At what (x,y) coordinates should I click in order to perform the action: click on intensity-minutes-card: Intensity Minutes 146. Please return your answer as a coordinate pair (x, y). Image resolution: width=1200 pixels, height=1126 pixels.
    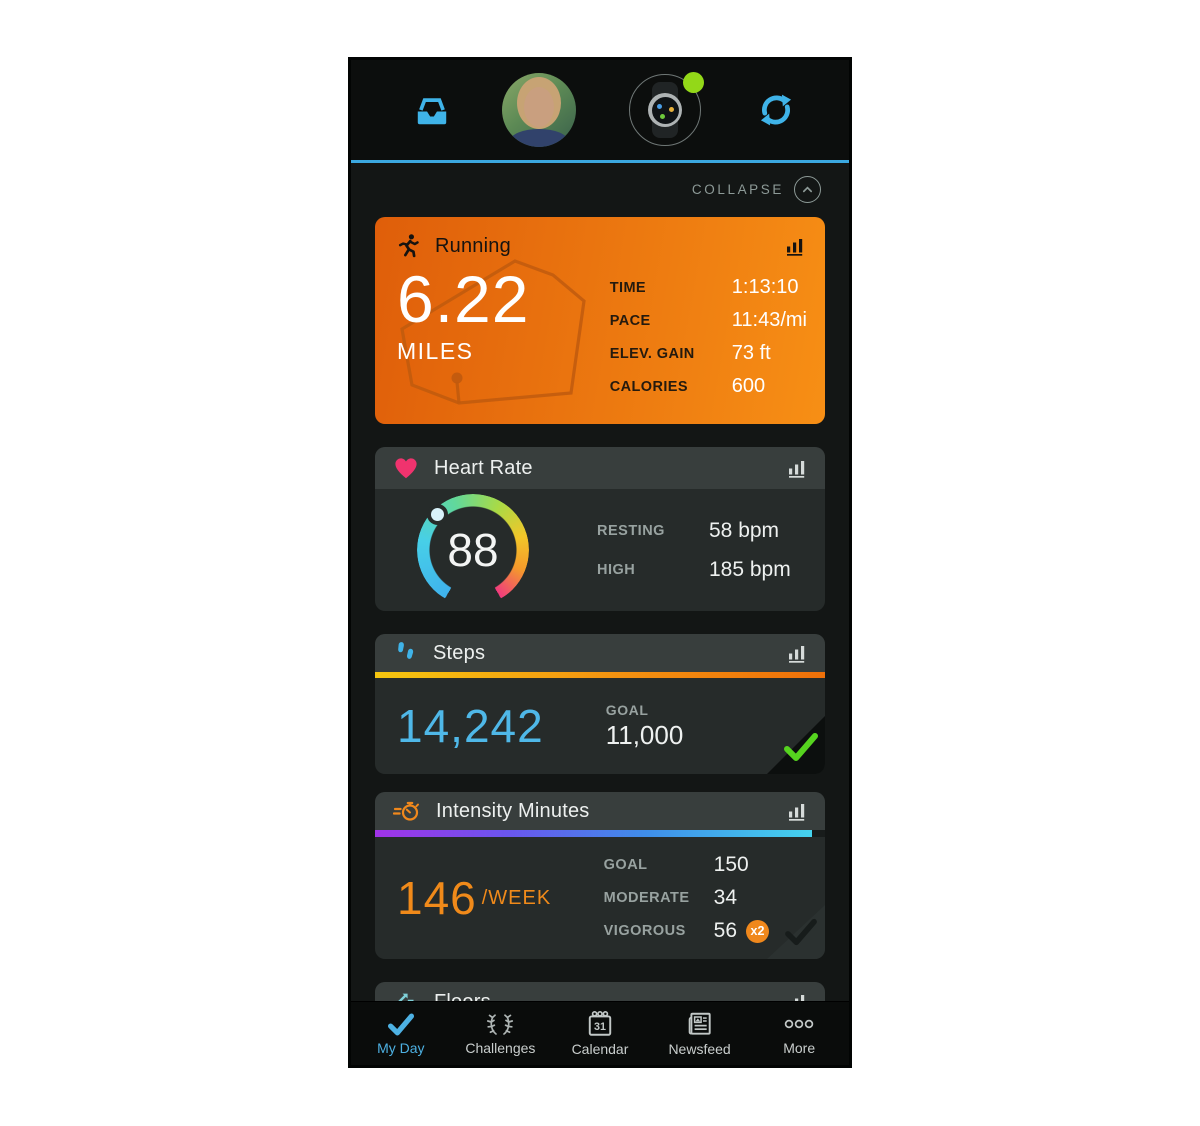
    Looking at the image, I should click on (600, 875).